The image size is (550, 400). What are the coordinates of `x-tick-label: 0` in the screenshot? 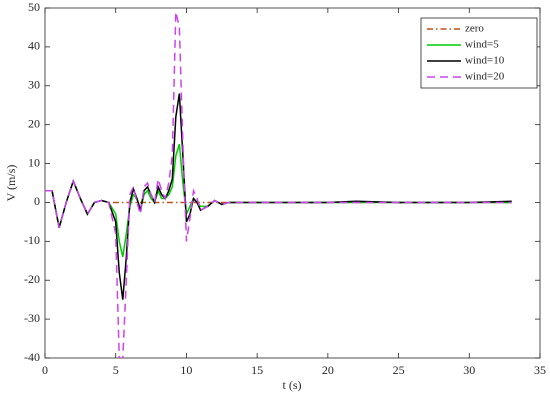 It's located at (45, 370).